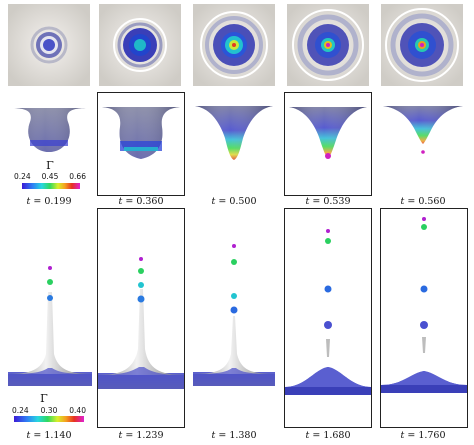  What do you see at coordinates (243, 435) in the screenshot?
I see `time-value: 1.380` at bounding box center [243, 435].